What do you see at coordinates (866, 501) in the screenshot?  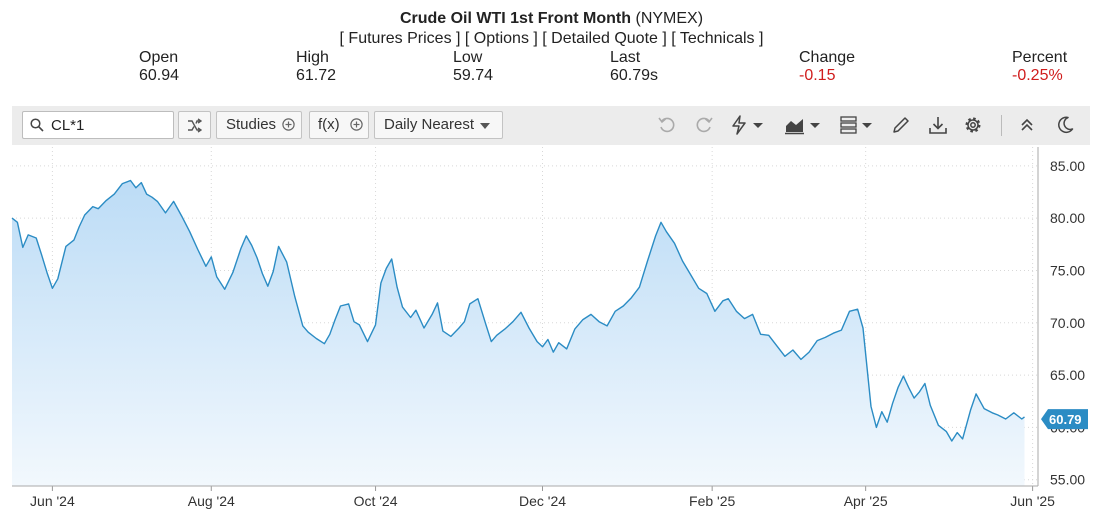 I see `x-tick-label: Apr '25` at bounding box center [866, 501].